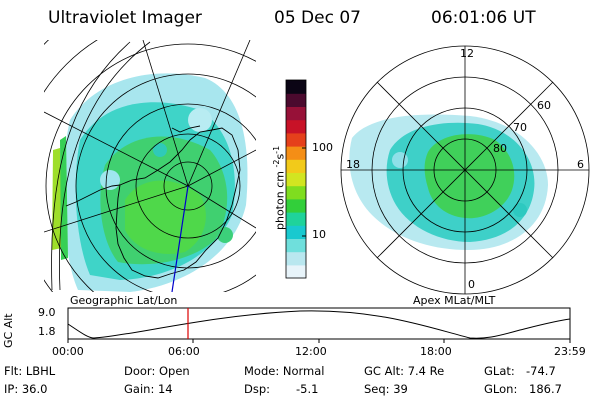  What do you see at coordinates (279, 187) in the screenshot?
I see `colorbar-unit-label: photon cm -2s-1` at bounding box center [279, 187].